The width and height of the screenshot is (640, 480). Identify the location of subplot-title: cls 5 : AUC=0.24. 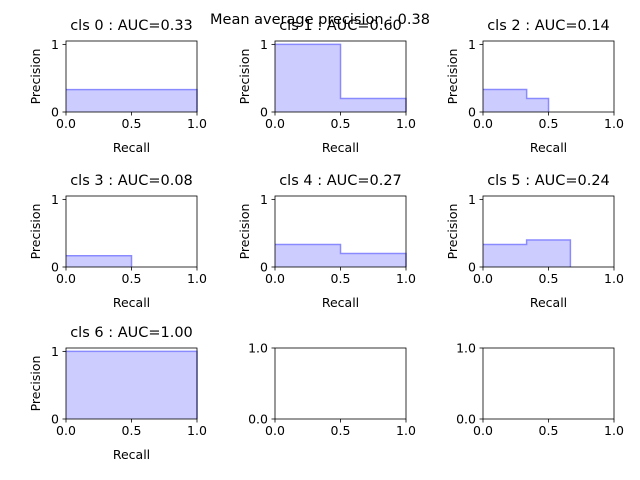
(548, 181).